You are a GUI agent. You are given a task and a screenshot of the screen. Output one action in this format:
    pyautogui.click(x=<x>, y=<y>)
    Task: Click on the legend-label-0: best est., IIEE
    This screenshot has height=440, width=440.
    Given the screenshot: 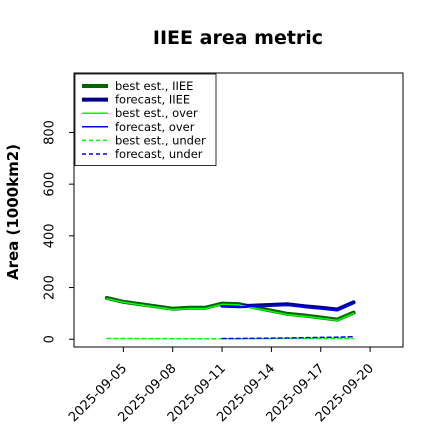 What is the action you would take?
    pyautogui.click(x=154, y=86)
    